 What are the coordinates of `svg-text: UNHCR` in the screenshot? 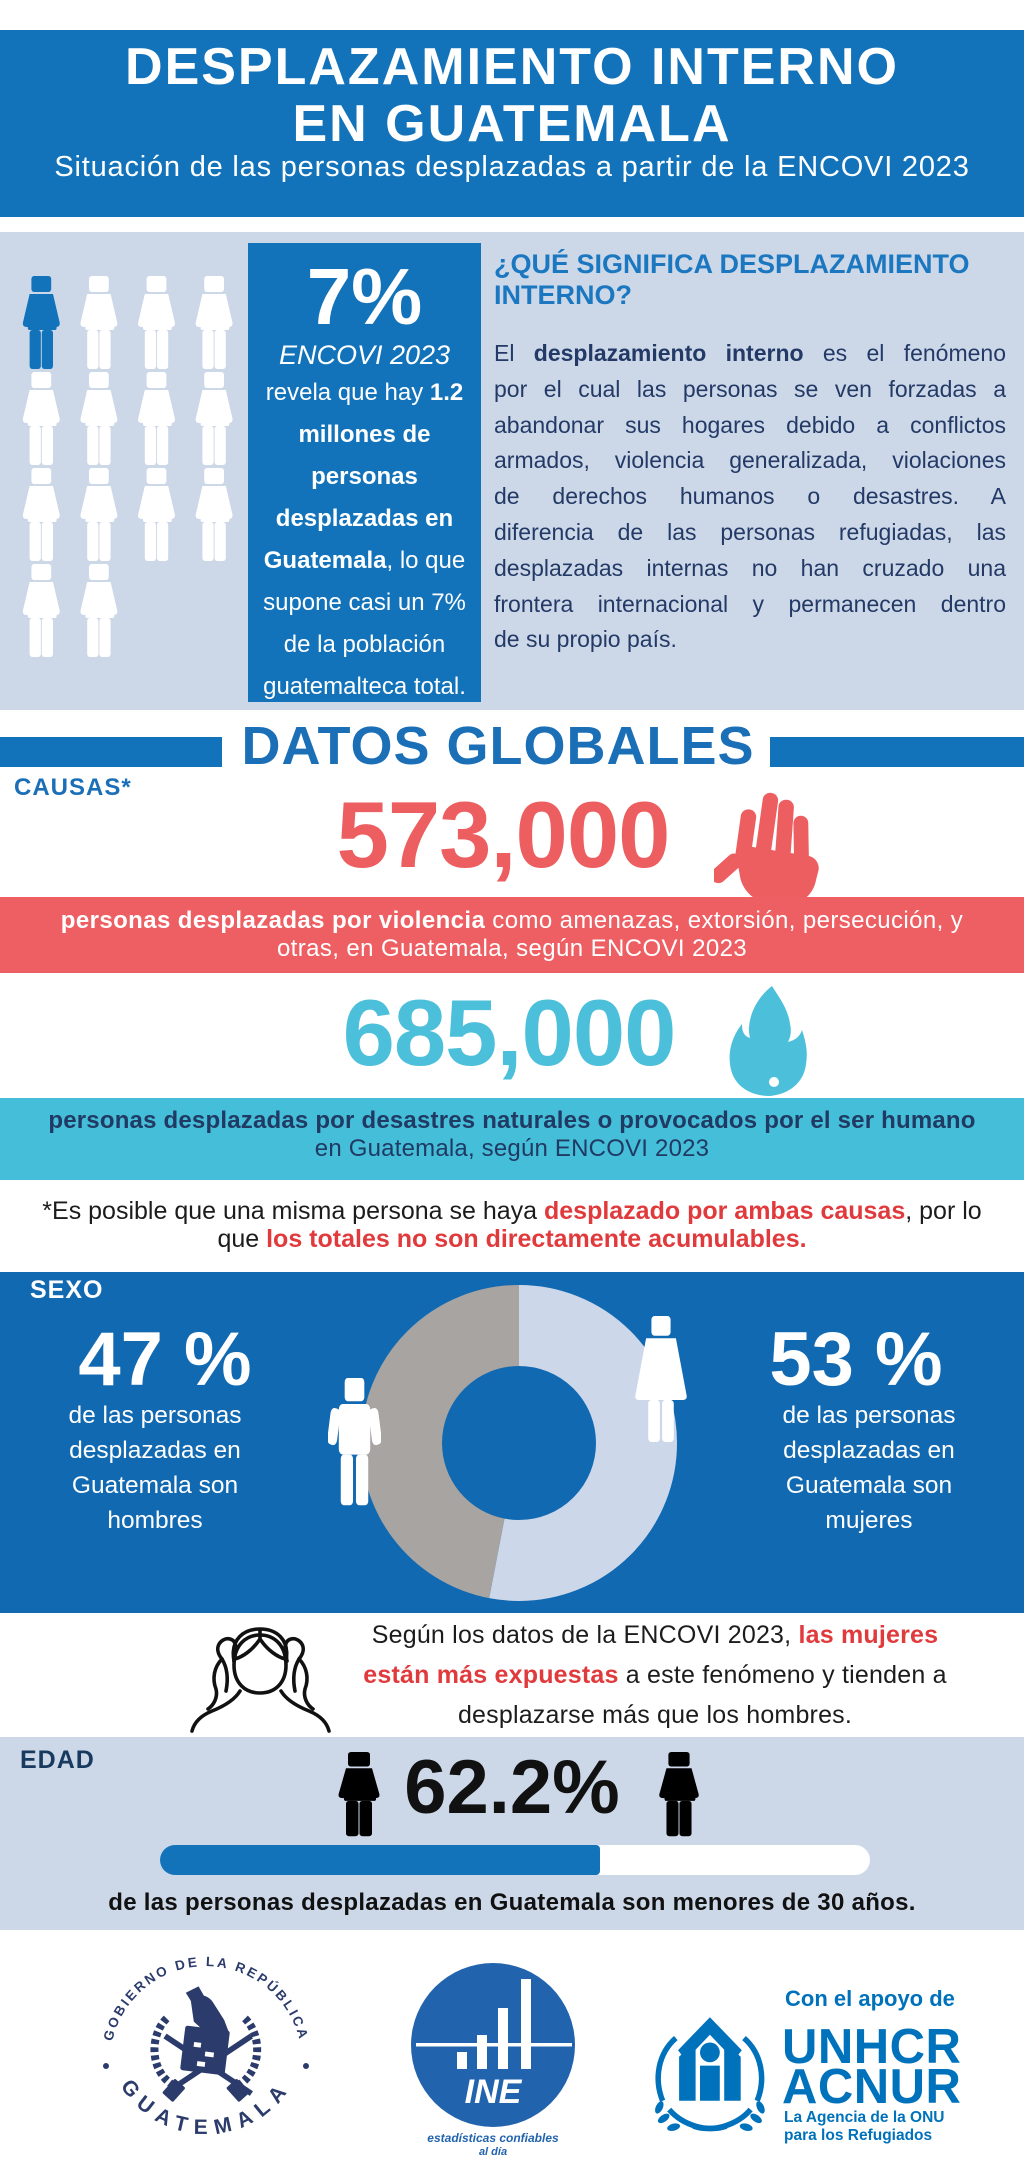 It's located at (871, 2047).